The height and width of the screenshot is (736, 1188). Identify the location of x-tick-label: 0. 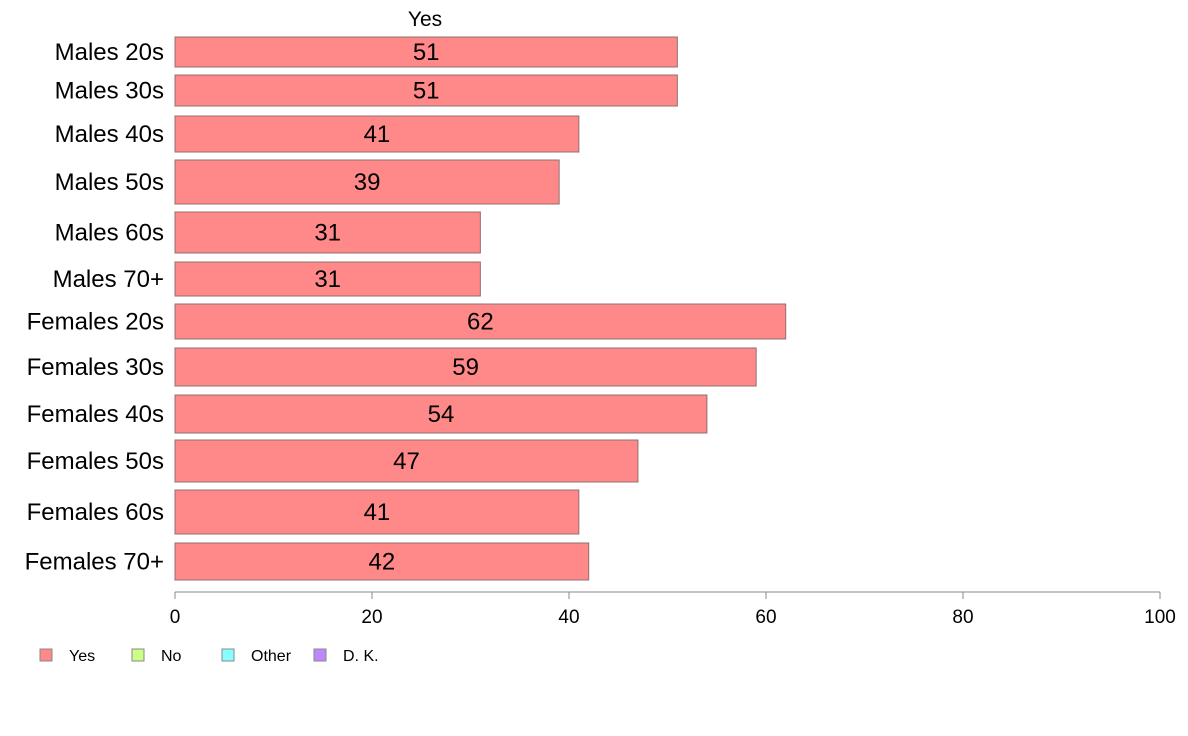
(175, 617).